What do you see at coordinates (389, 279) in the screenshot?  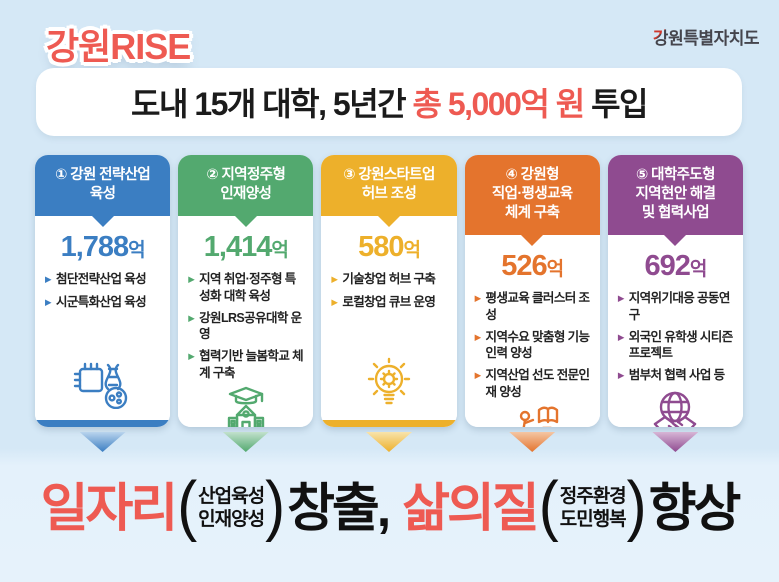 I see `card-item-text: 기술창업 허브 구축` at bounding box center [389, 279].